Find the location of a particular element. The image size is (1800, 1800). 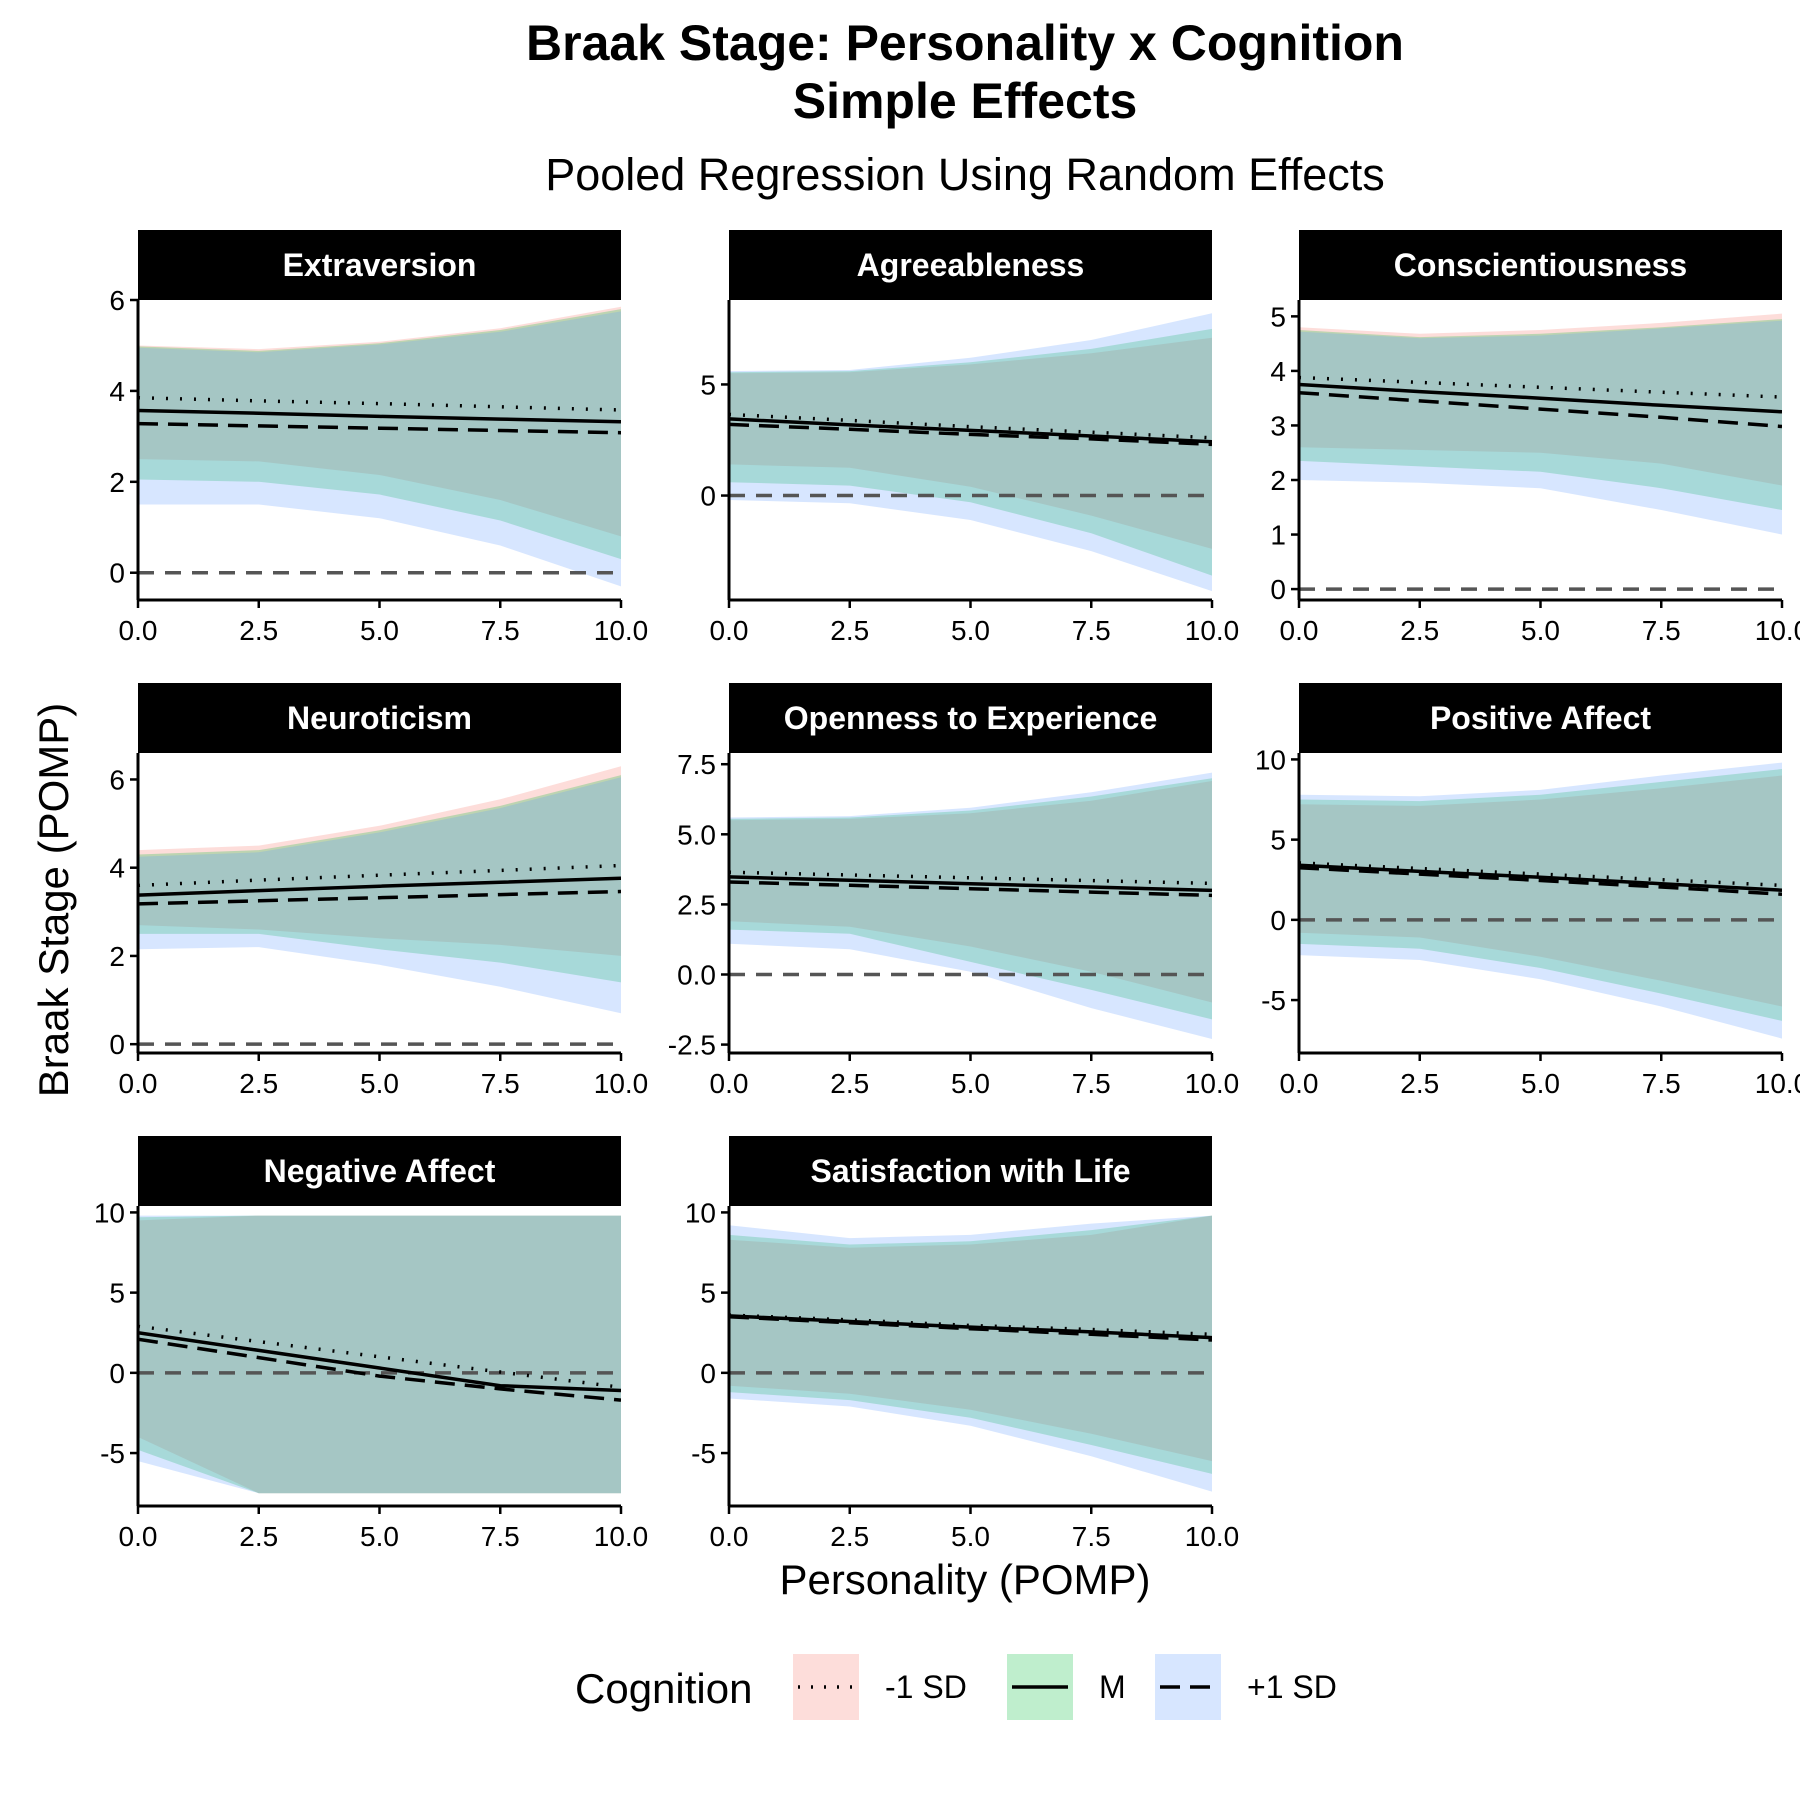

facet-strip-label: Satisfaction with Life is located at coordinates (970, 1171).